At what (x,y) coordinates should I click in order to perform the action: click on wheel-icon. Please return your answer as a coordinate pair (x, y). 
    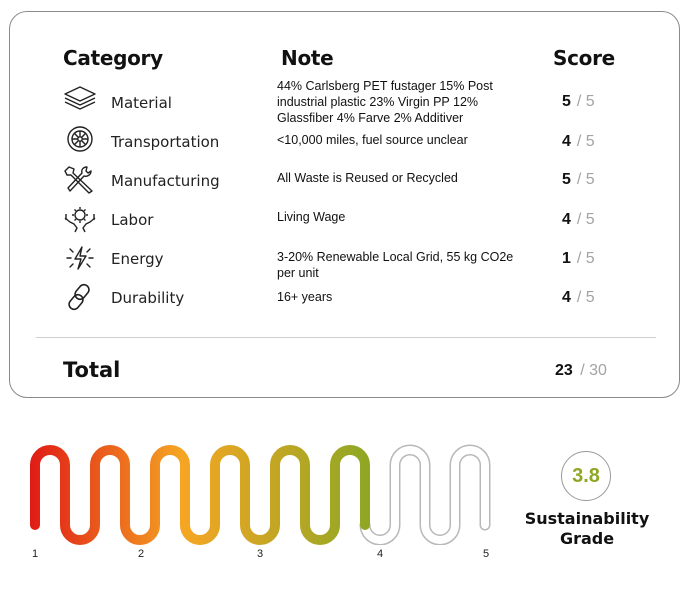
    Looking at the image, I should click on (80, 139).